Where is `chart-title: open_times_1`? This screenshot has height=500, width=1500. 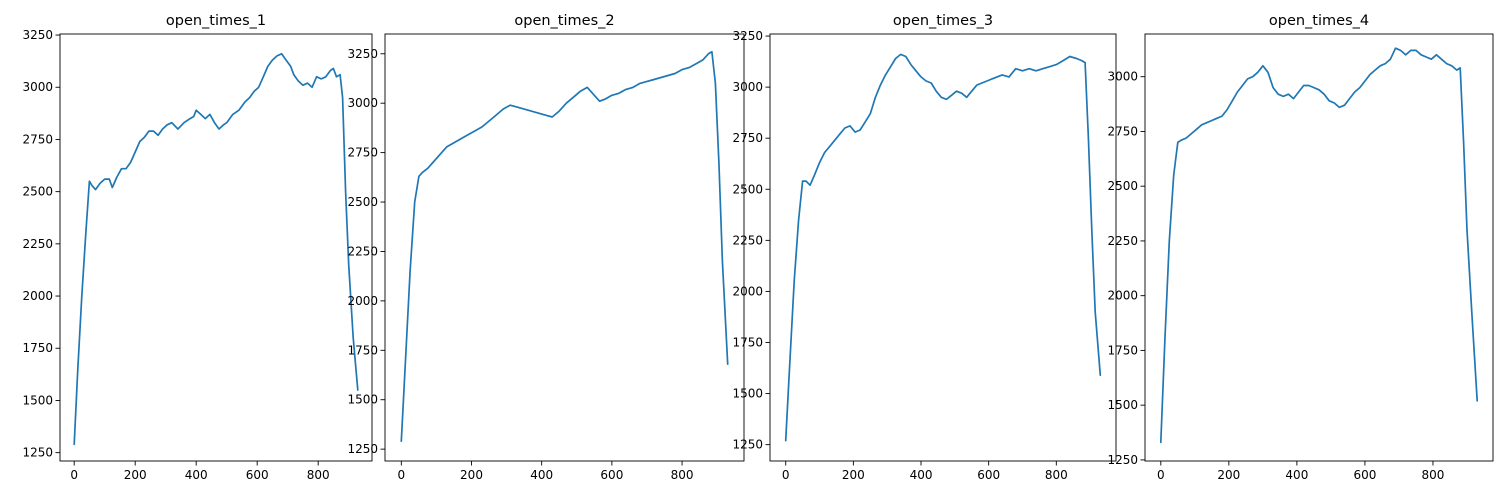 chart-title: open_times_1 is located at coordinates (216, 21).